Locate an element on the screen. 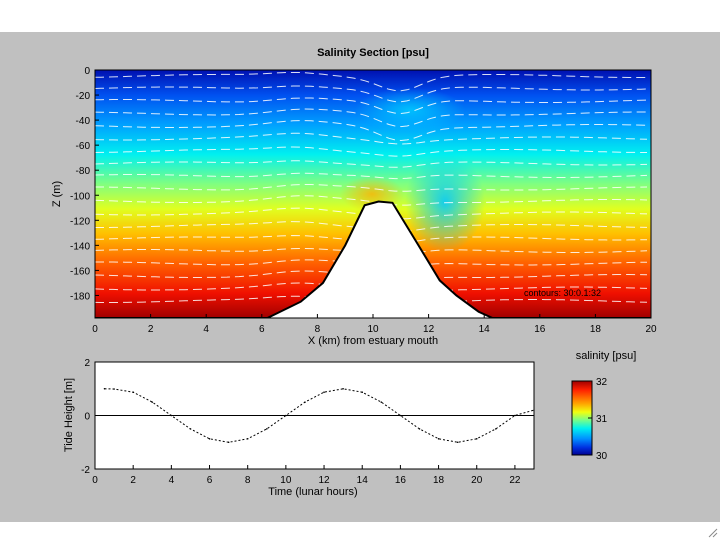 The width and height of the screenshot is (720, 540). top-x-tick-label: 12 is located at coordinates (429, 329).